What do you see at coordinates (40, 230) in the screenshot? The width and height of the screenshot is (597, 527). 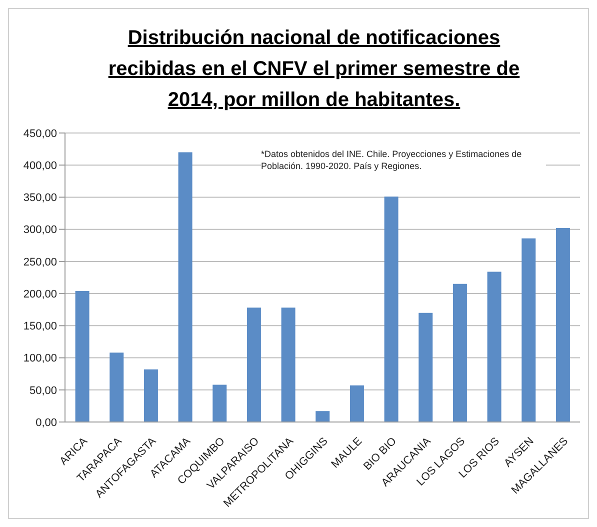 I see `y-tick-label: 300,00` at bounding box center [40, 230].